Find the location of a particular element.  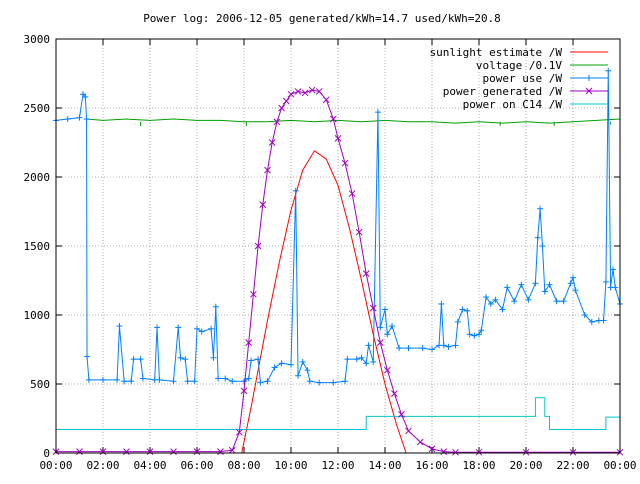

x-tick-label: 10:00 is located at coordinates (290, 465).